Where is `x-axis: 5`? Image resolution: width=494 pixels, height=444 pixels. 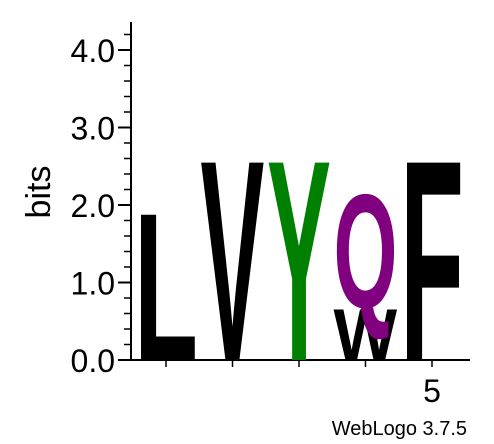 x-axis: 5 is located at coordinates (300, 384).